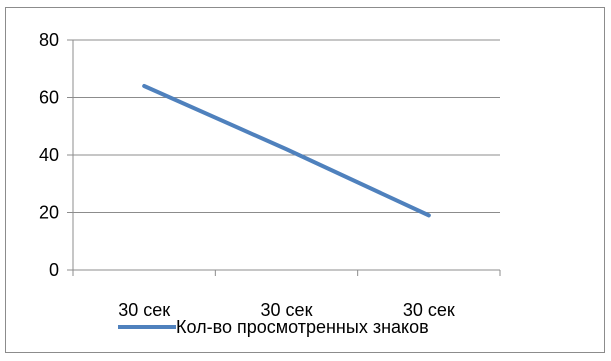 The height and width of the screenshot is (361, 611). I want to click on y-tick-label: 20, so click(49, 213).